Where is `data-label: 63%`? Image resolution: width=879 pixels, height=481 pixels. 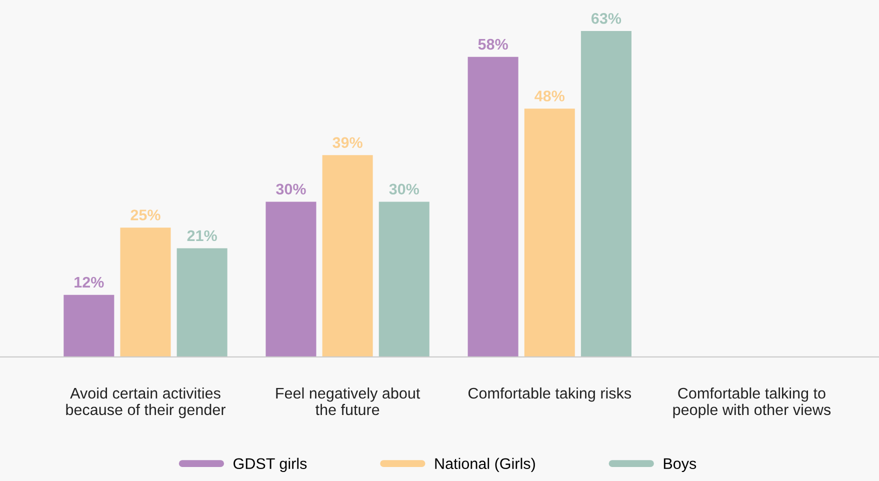 data-label: 63% is located at coordinates (606, 18).